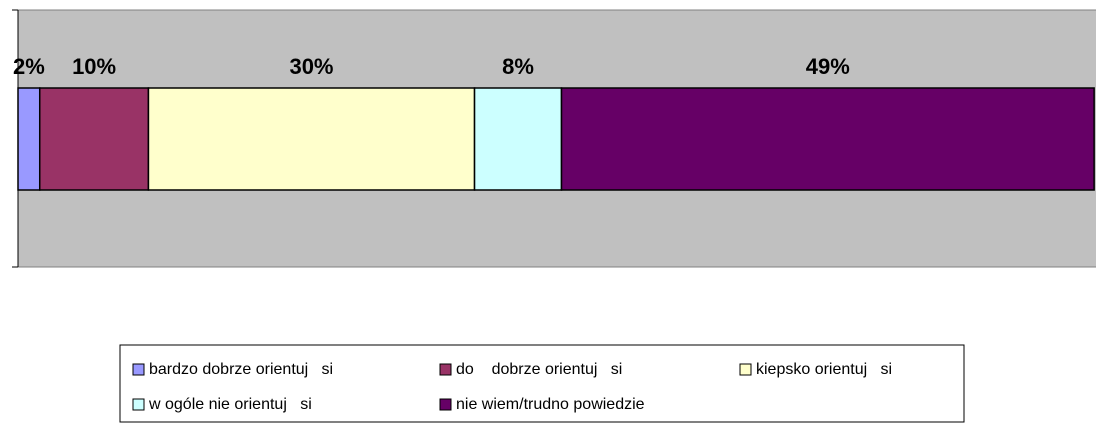 The height and width of the screenshot is (430, 1096). What do you see at coordinates (542, 383) in the screenshot?
I see `legend` at bounding box center [542, 383].